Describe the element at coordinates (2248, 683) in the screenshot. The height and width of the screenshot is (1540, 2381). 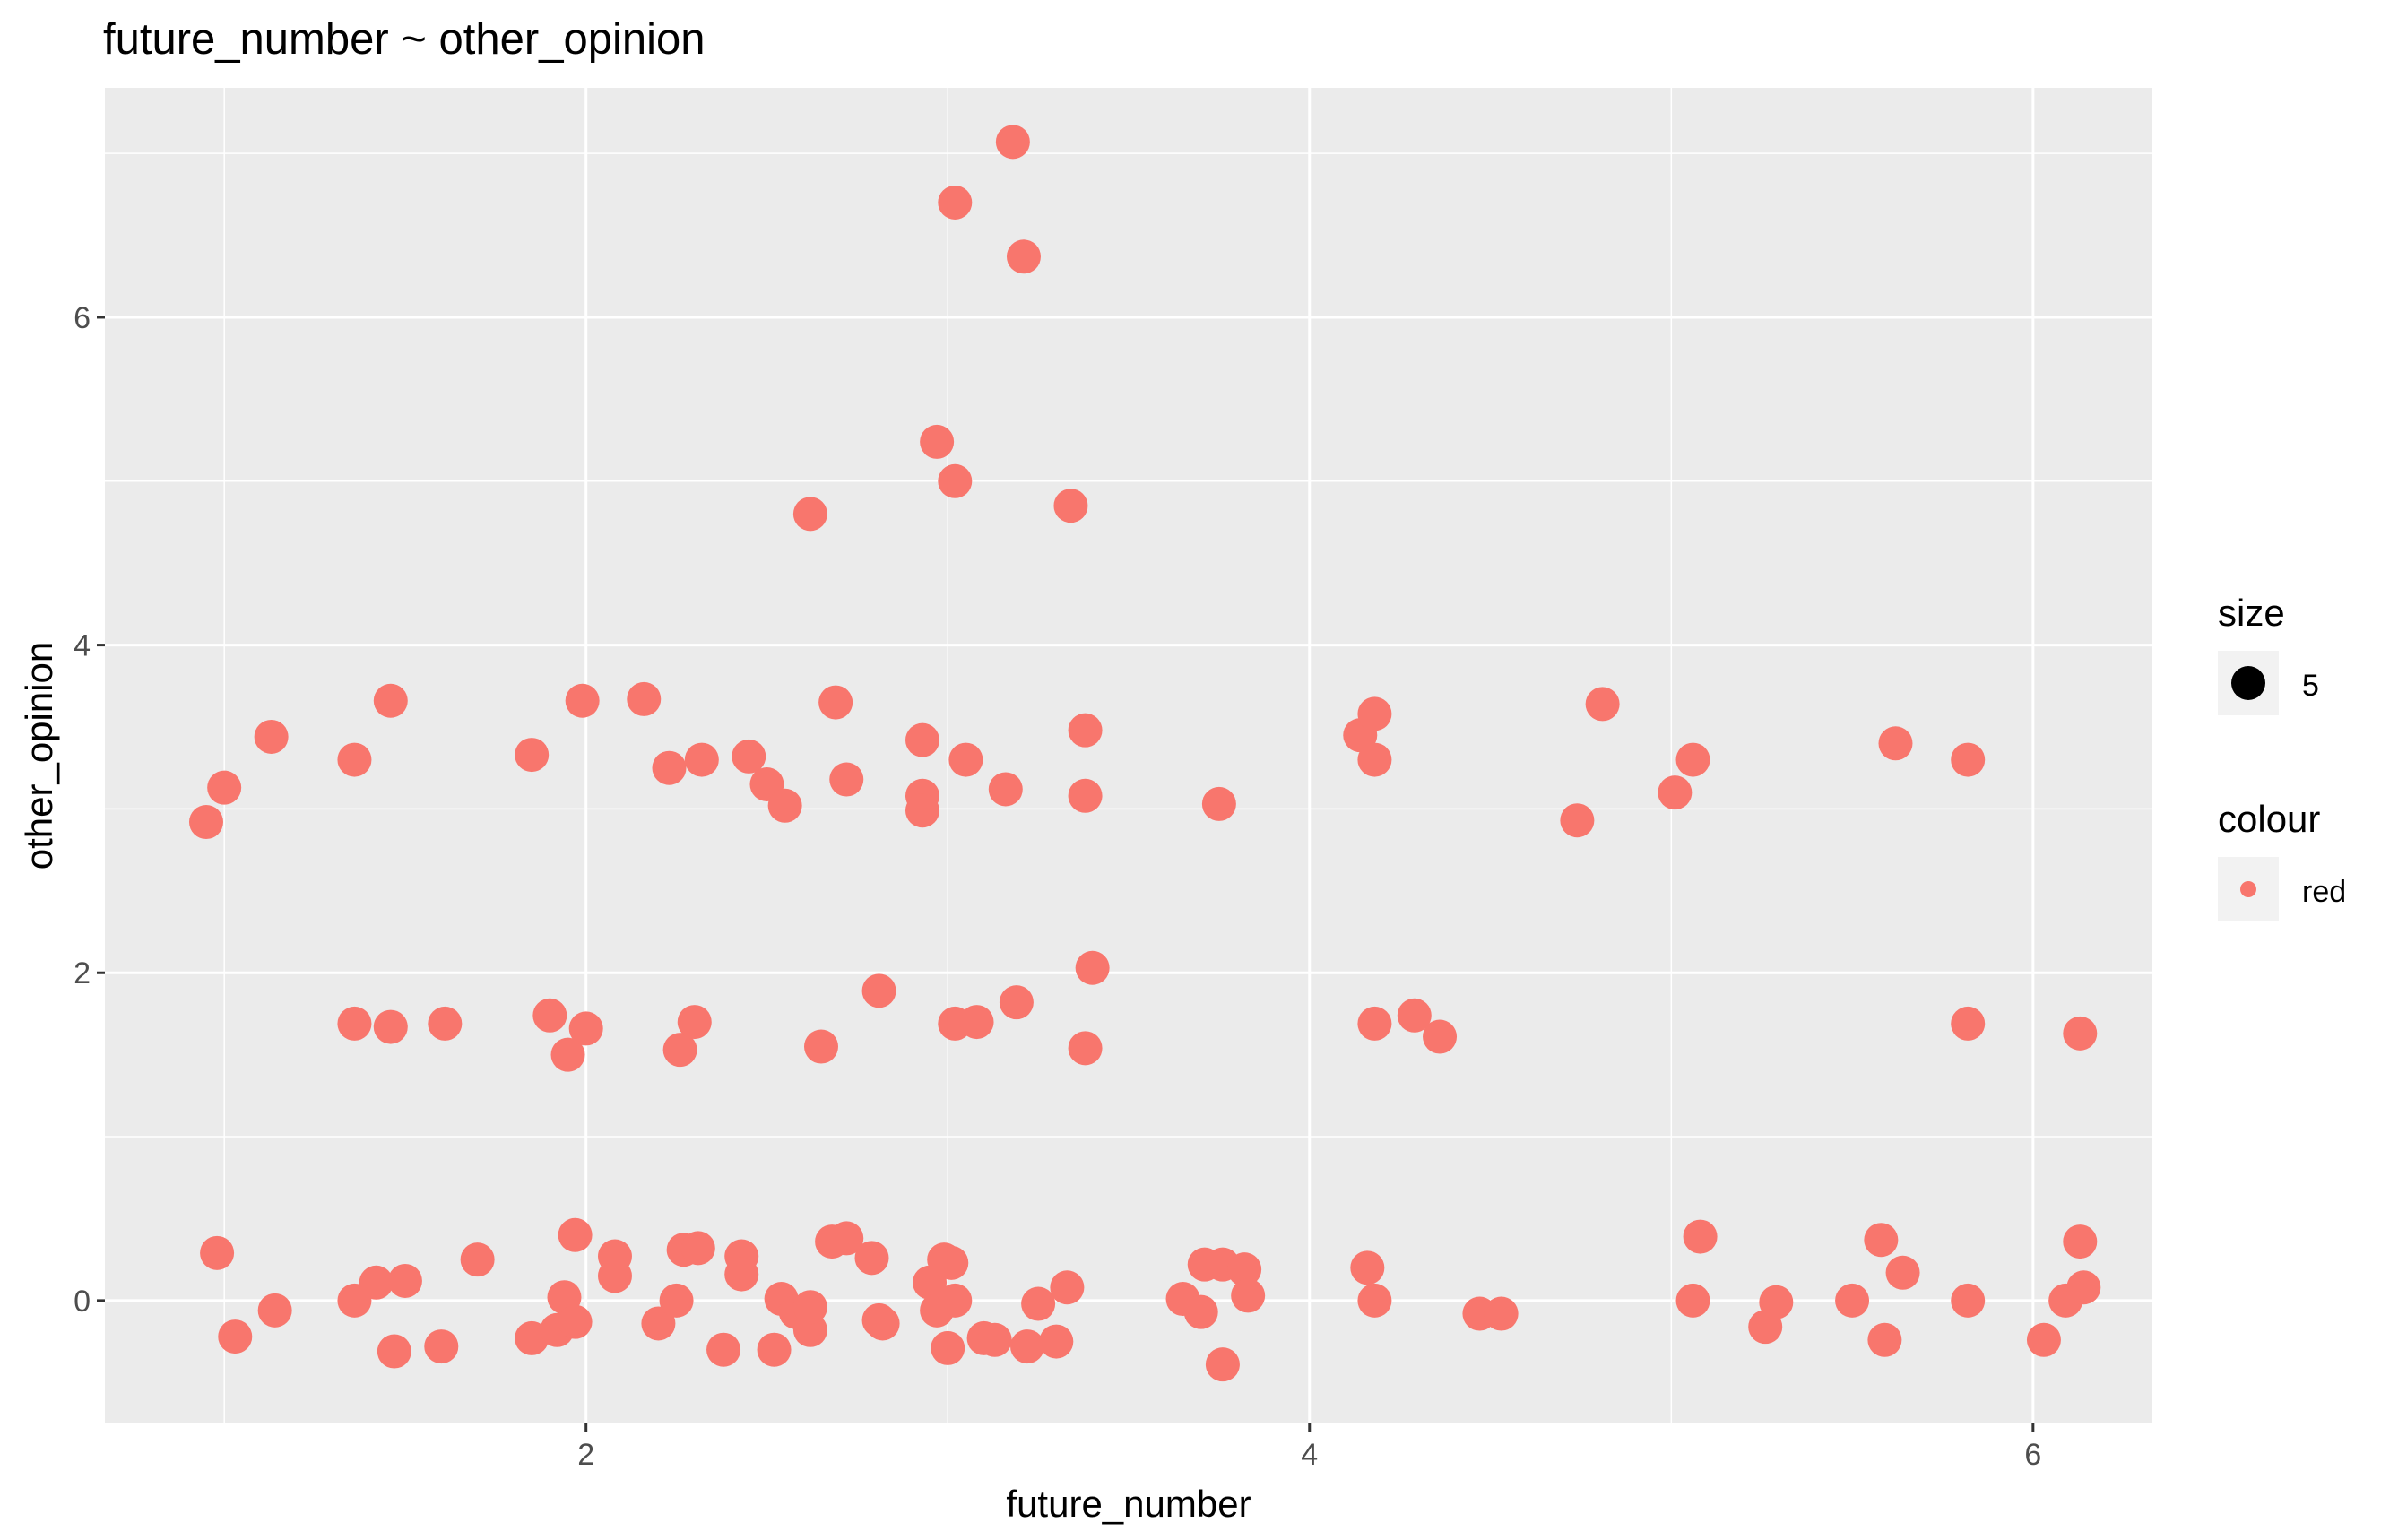
I see `legend-size-key-icon` at that location.